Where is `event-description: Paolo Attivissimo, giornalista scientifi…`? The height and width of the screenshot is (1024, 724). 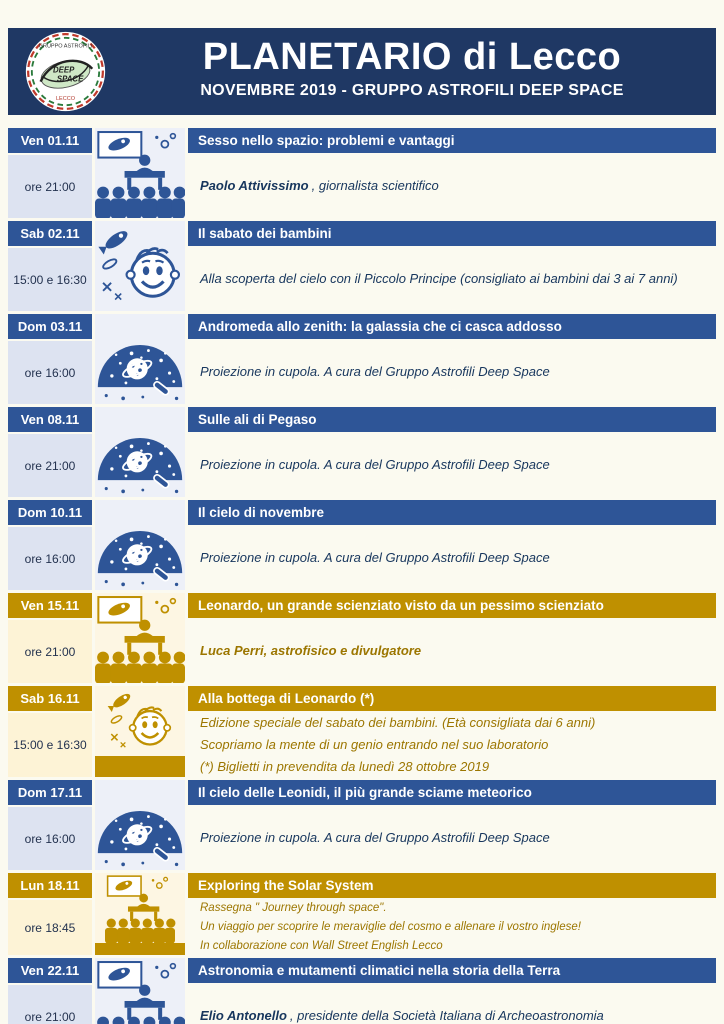
event-description: Paolo Attivissimo, giornalista scientifi… is located at coordinates (452, 185).